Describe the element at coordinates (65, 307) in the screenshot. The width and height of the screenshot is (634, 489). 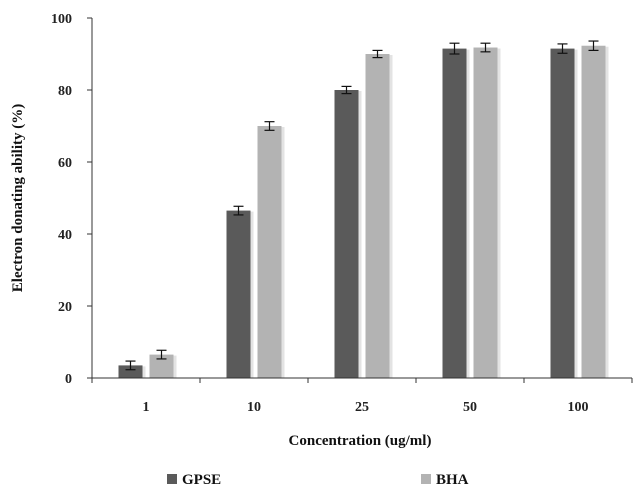
I see `y-tick-label: 20` at that location.